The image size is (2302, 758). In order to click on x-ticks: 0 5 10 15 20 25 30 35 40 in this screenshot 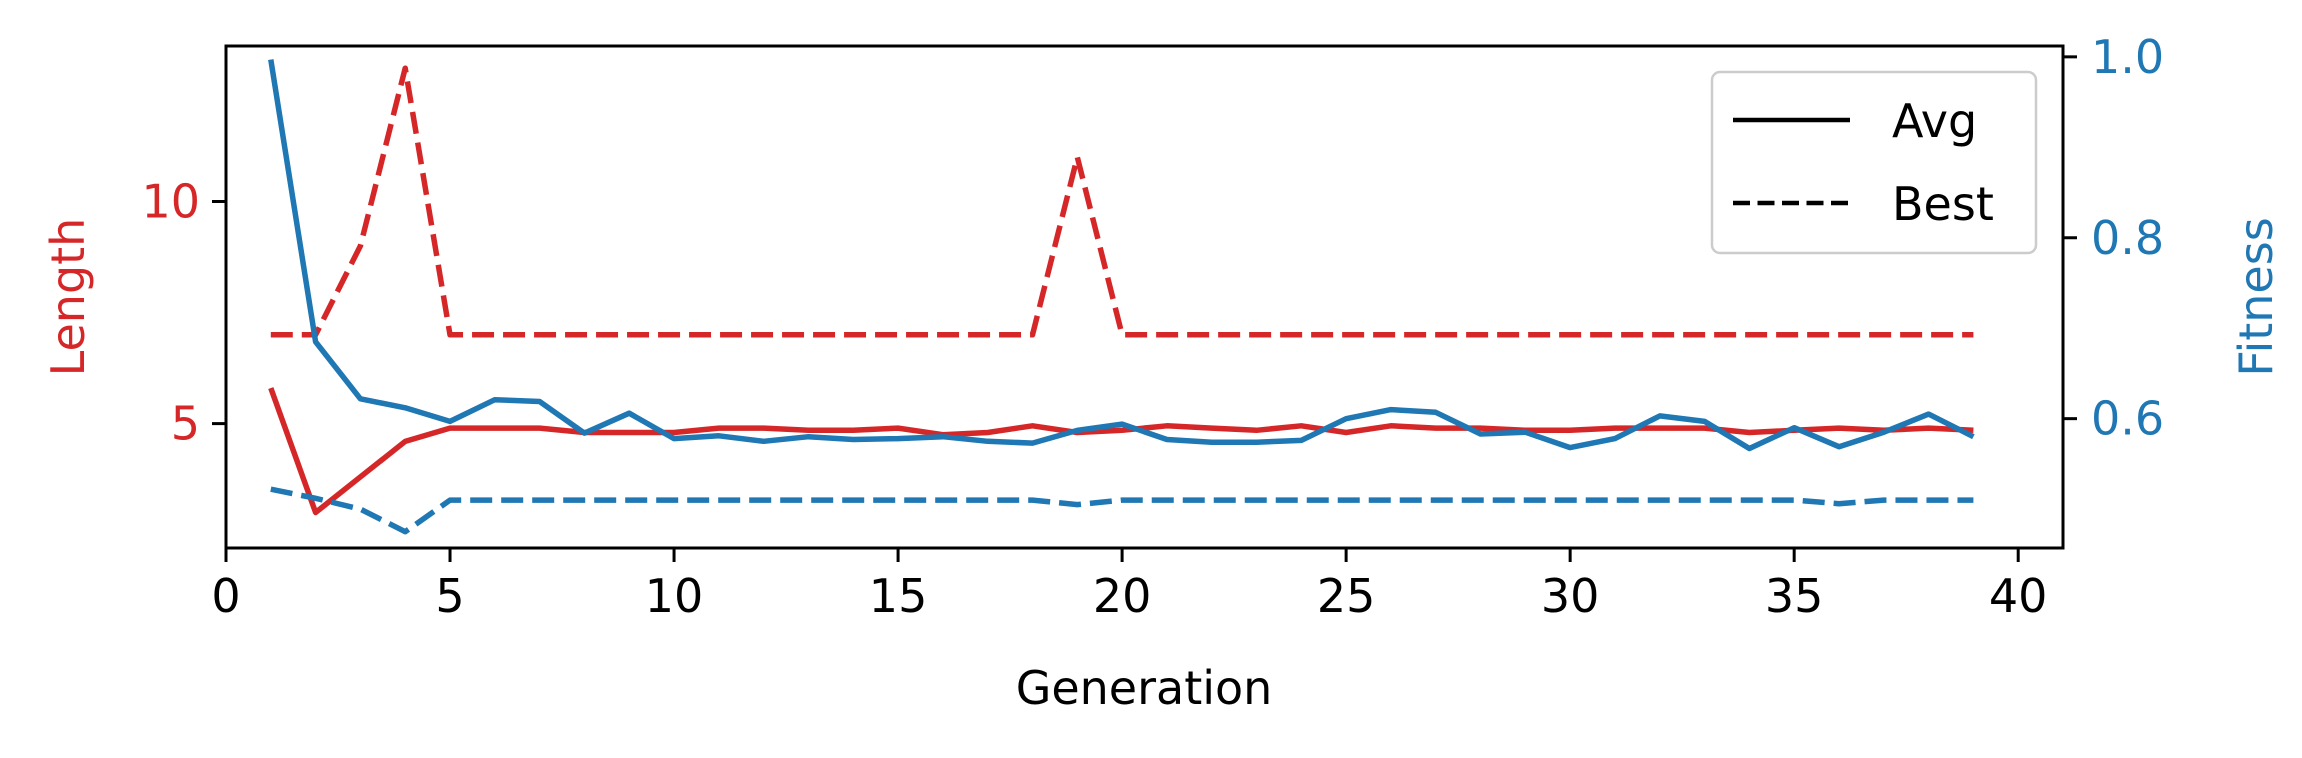, I will do `click(1129, 585)`.